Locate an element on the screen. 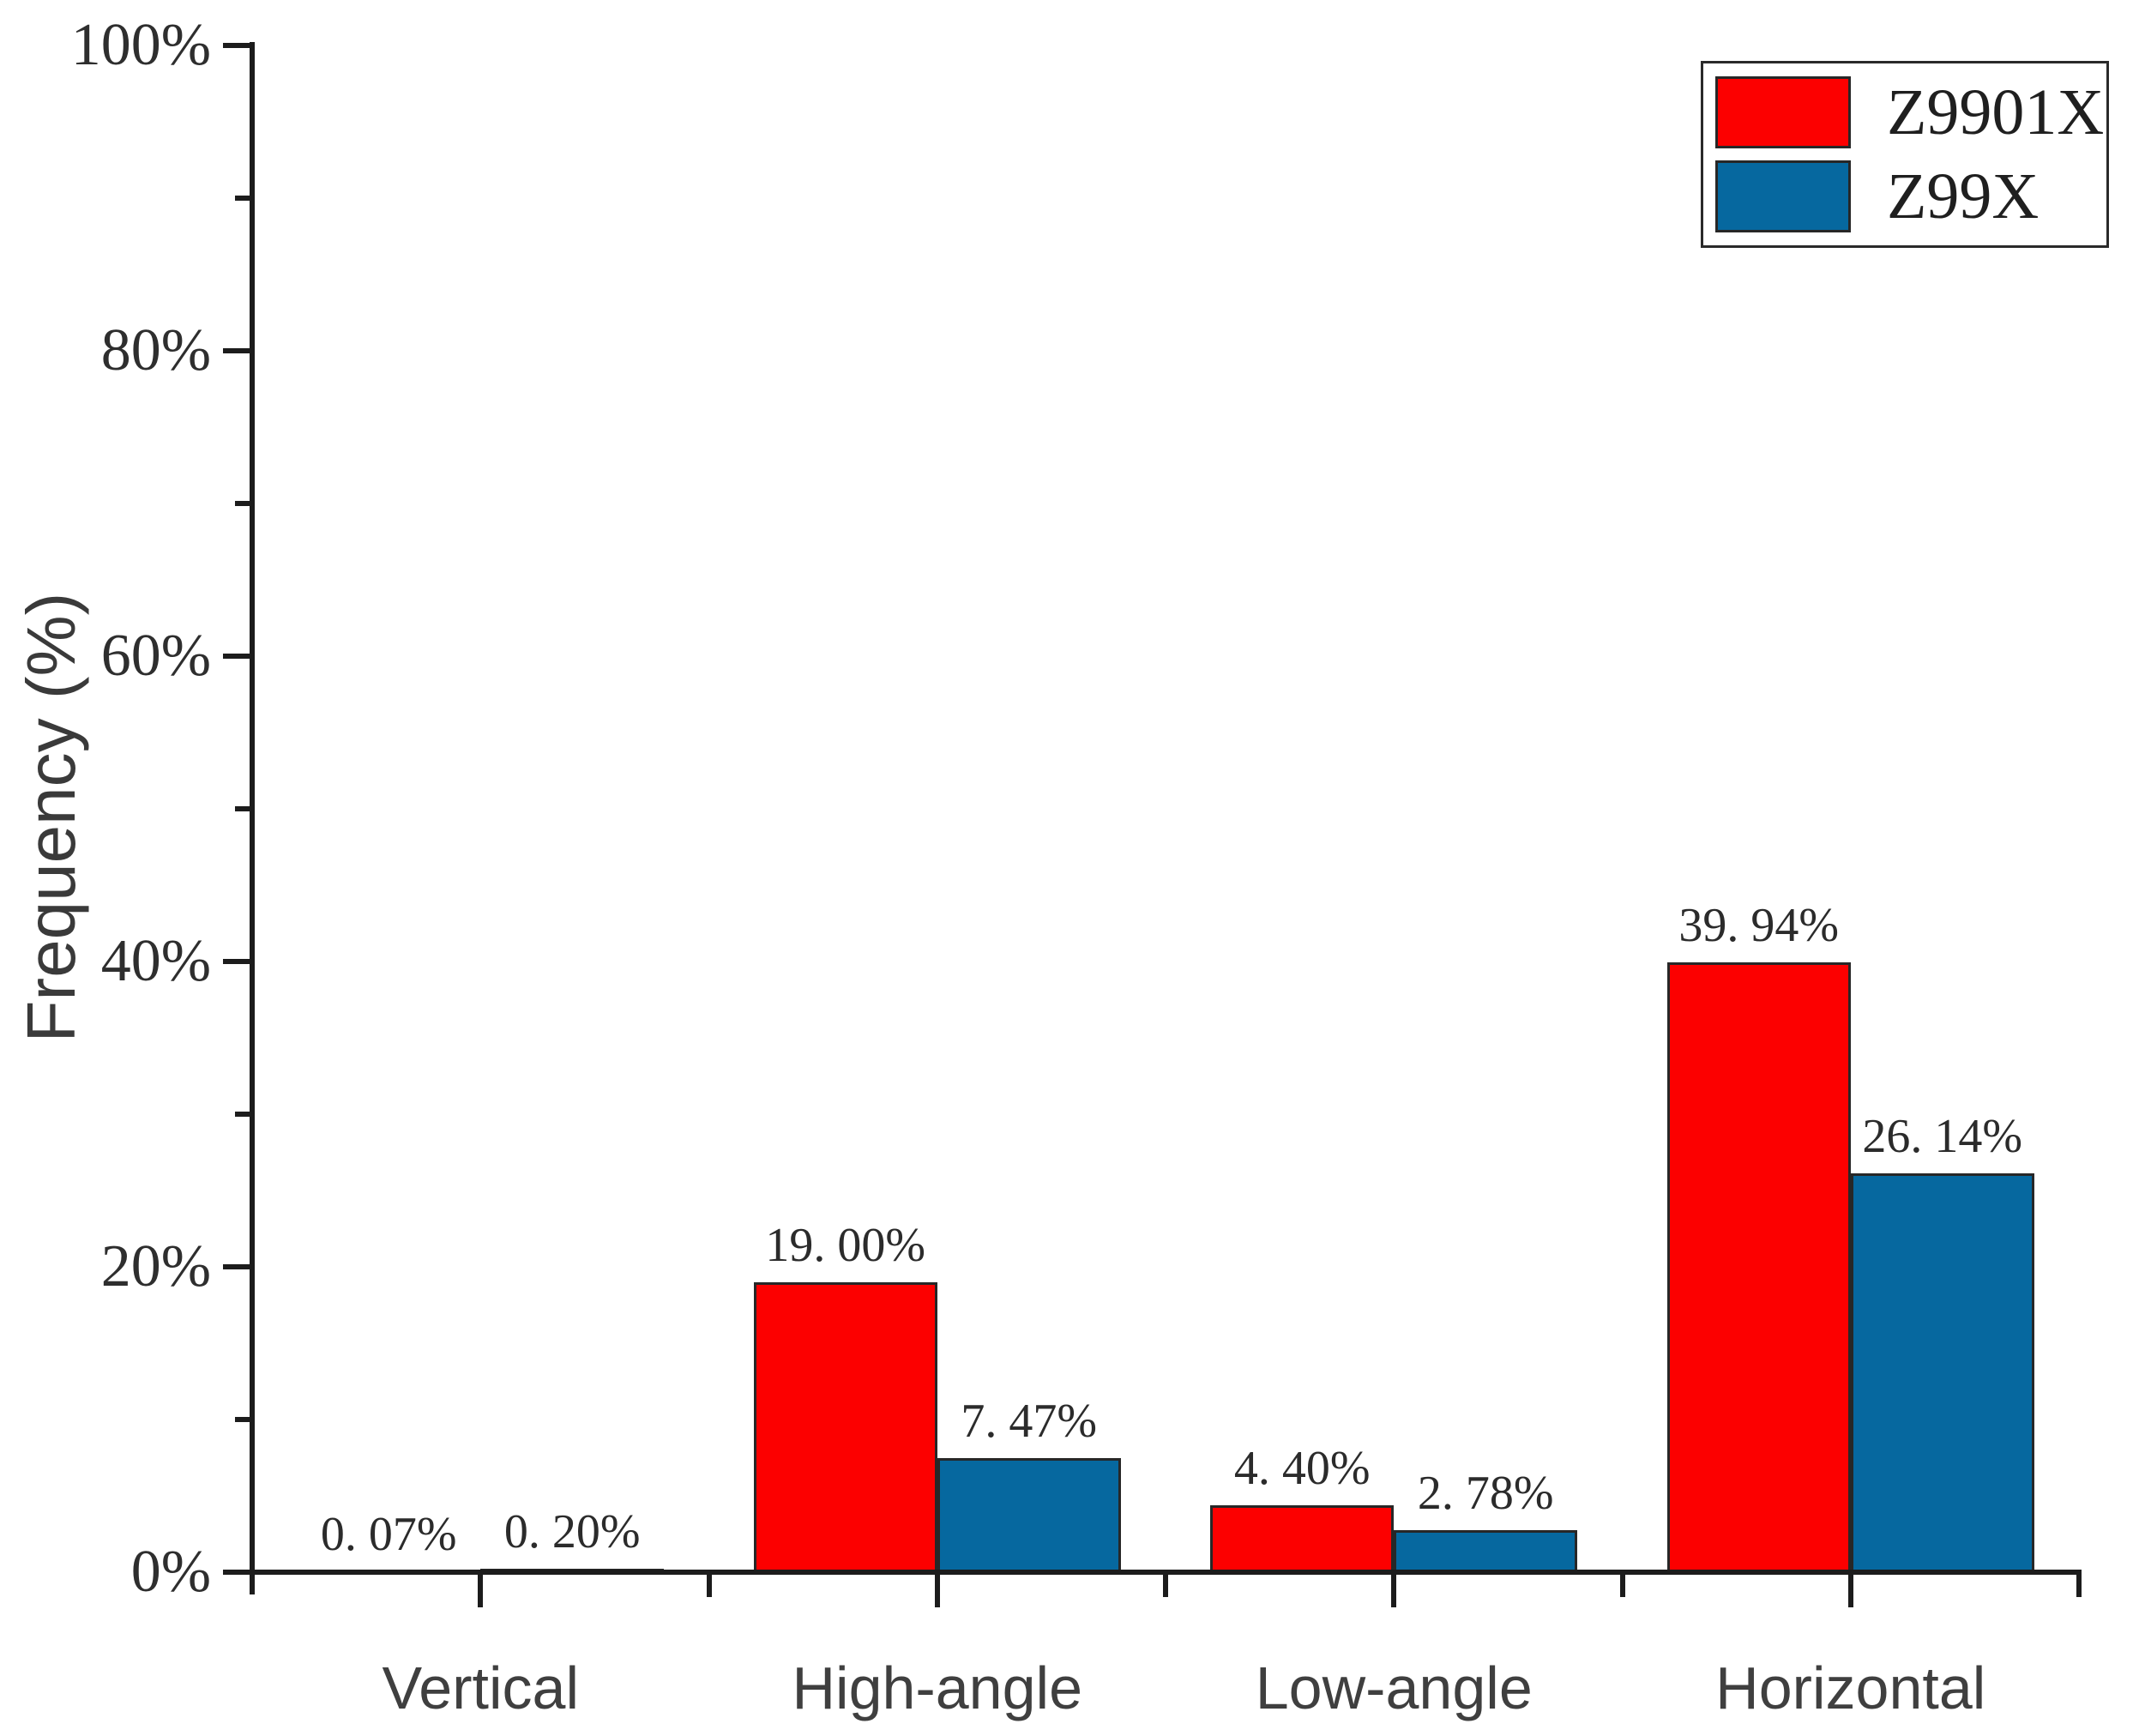 The width and height of the screenshot is (2145, 1736). value-label-z9901x-vertical: 0. 07% is located at coordinates (388, 1534).